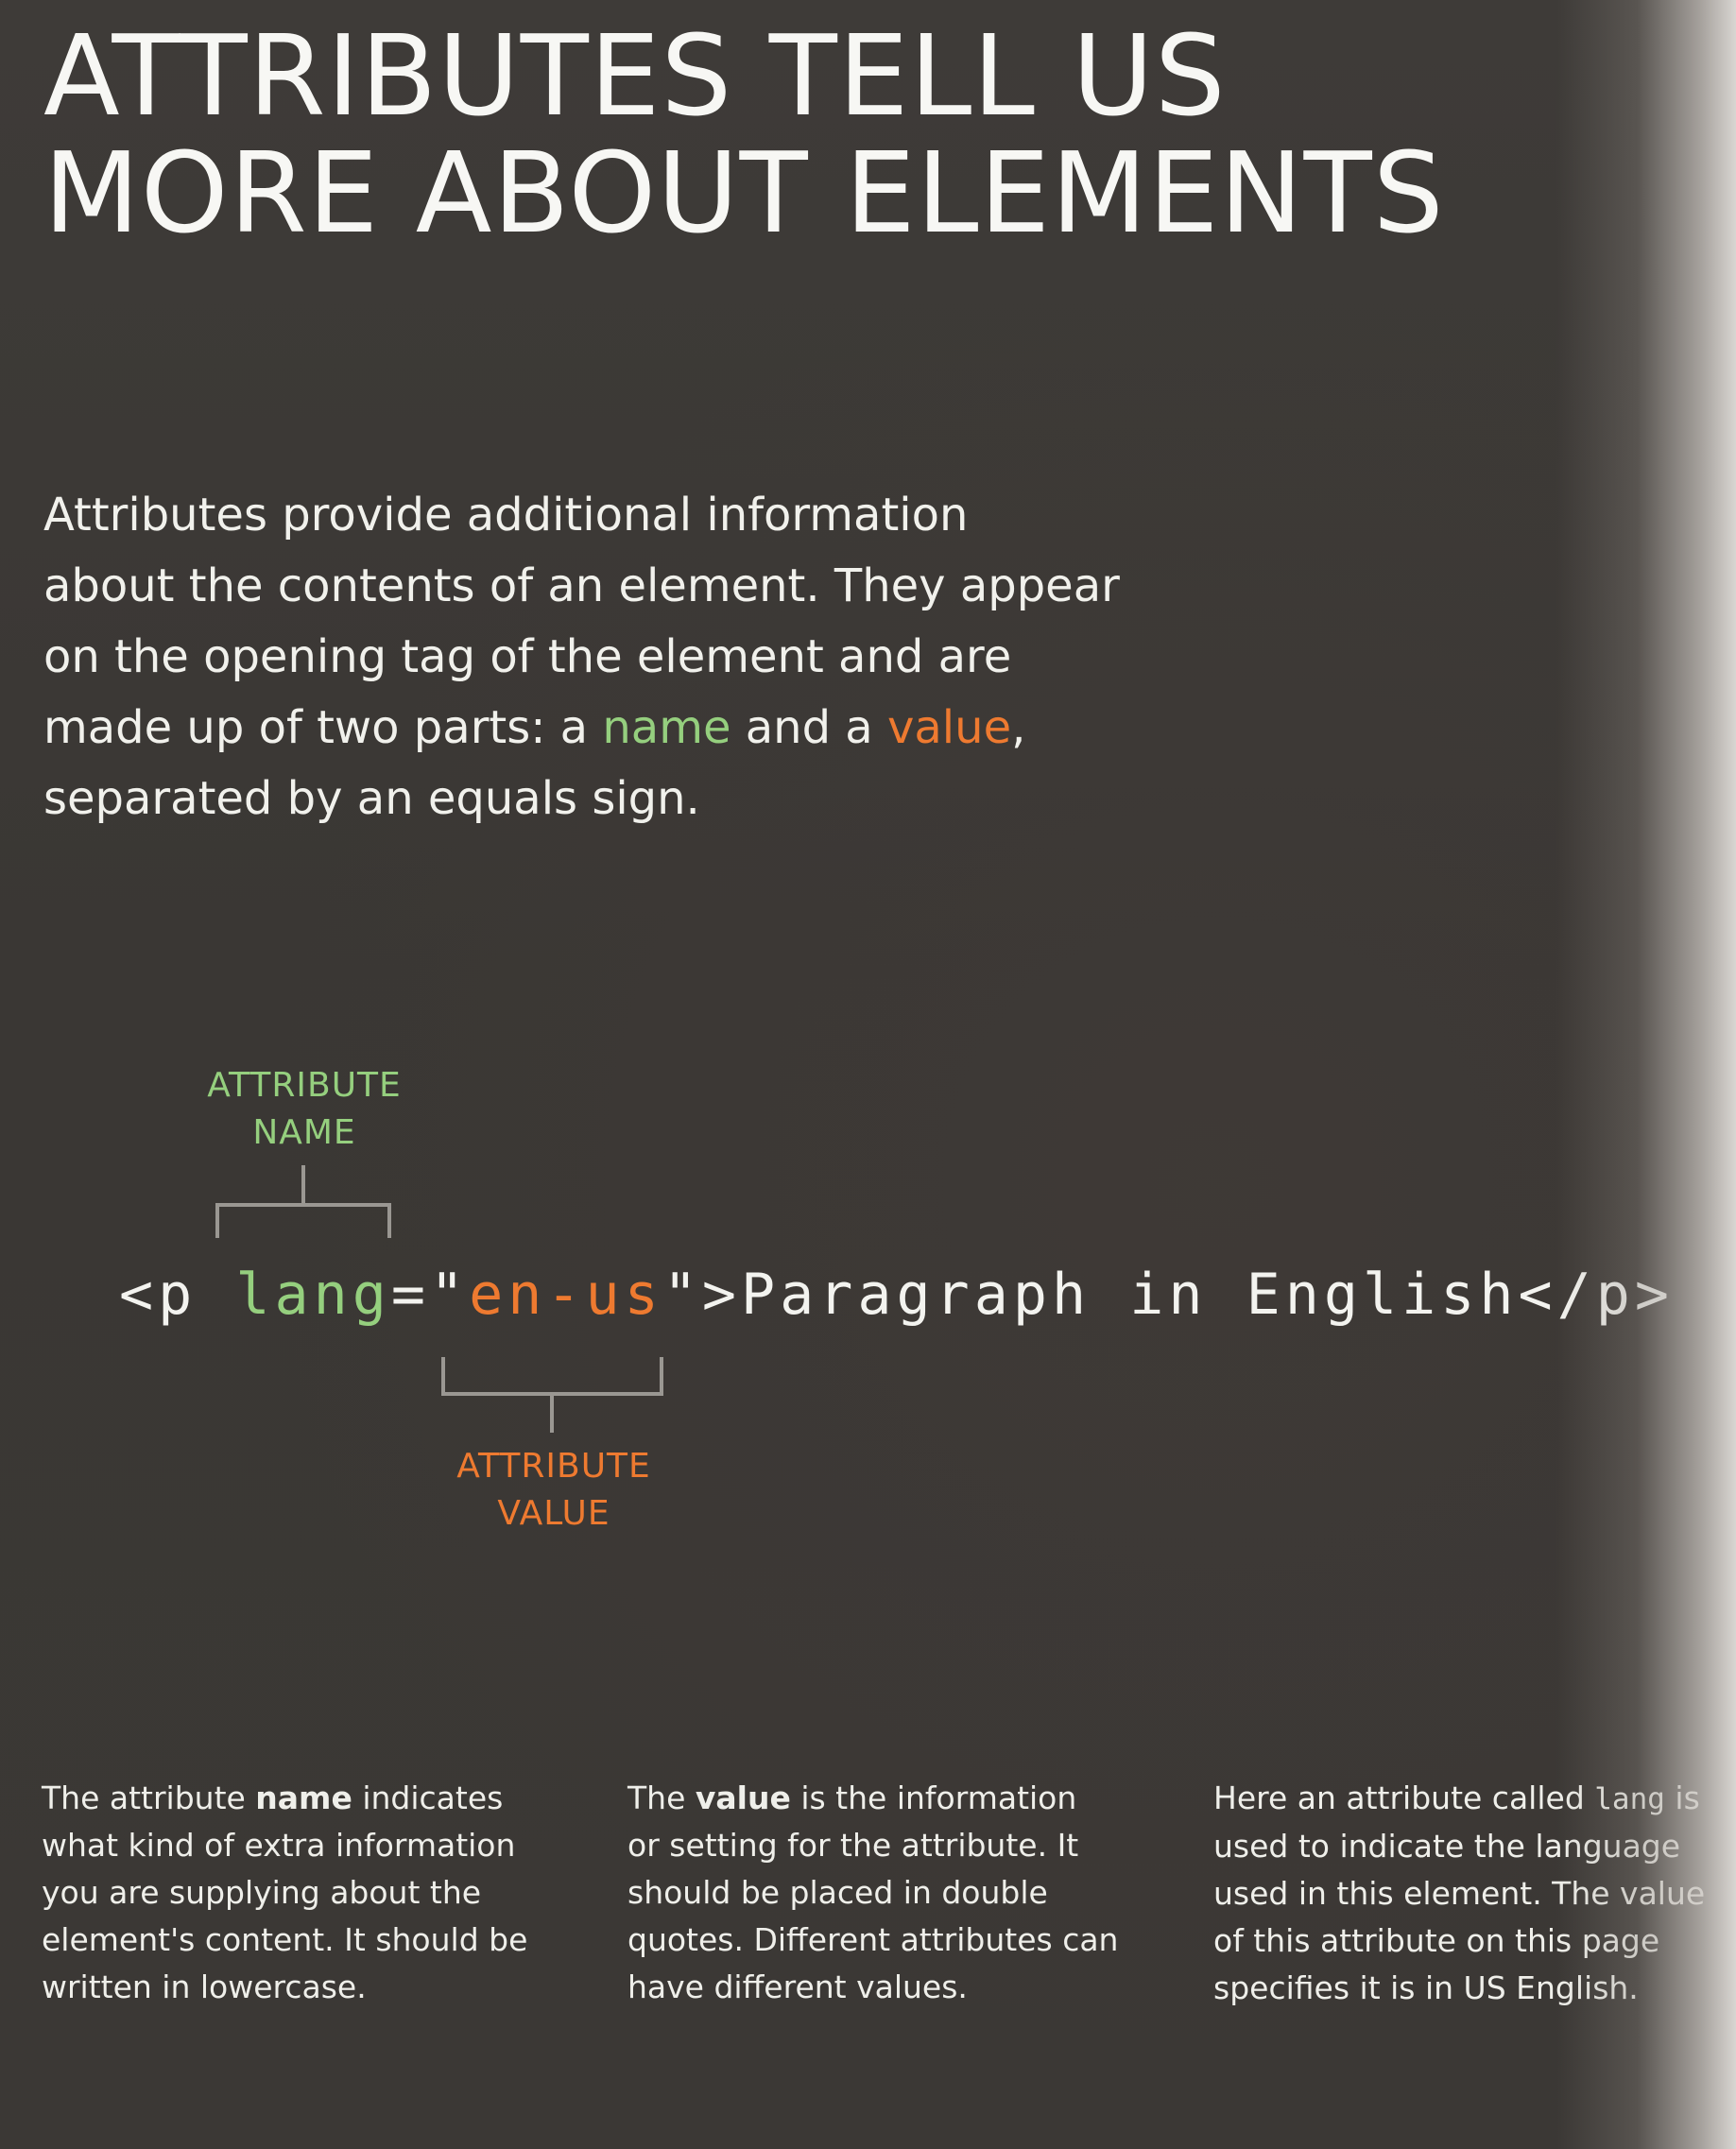 The height and width of the screenshot is (2149, 1736). I want to click on col3-line-1-post: is, so click(1682, 1797).